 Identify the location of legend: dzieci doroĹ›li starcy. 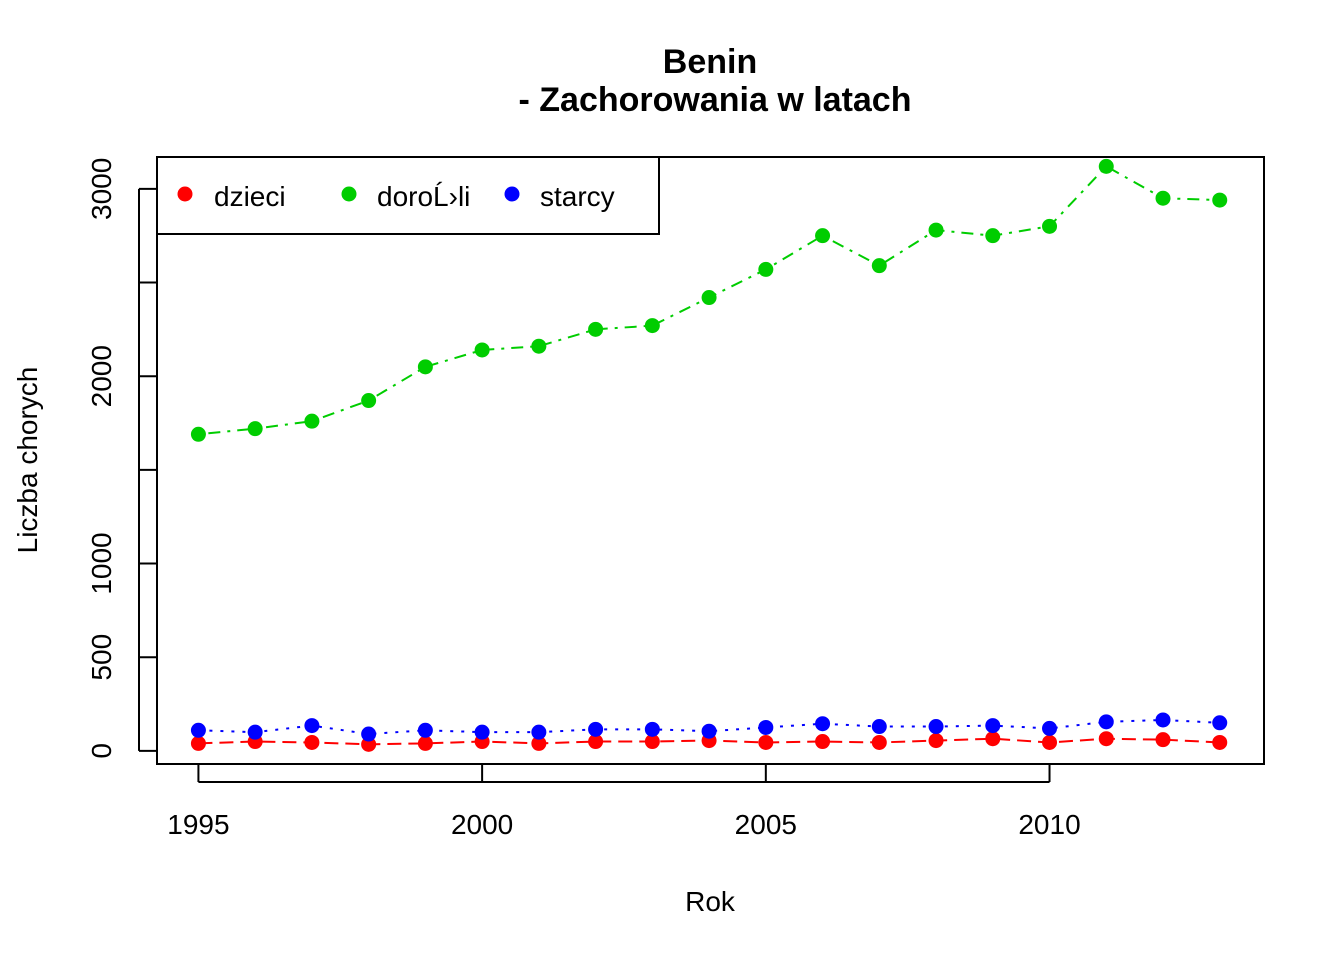
(408, 195).